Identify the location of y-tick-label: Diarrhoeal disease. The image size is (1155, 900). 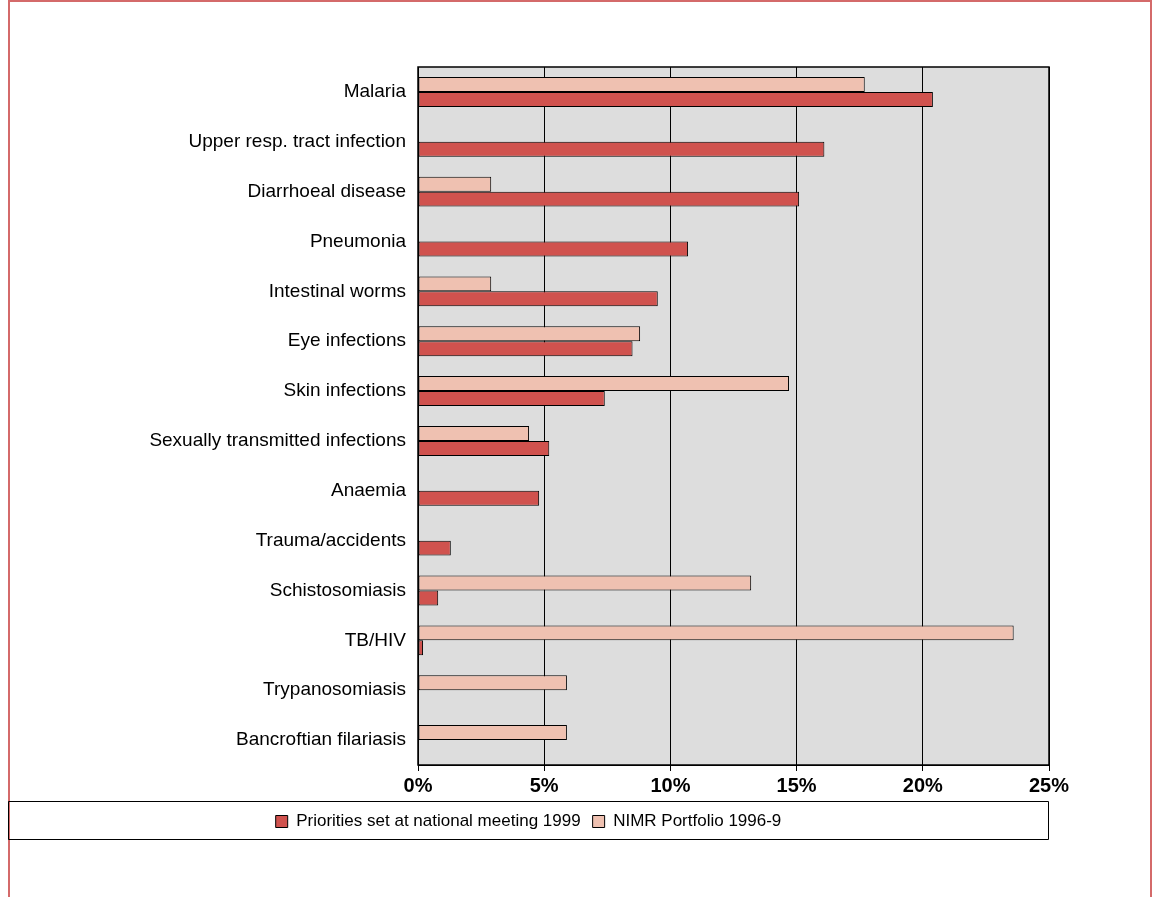
(326, 190).